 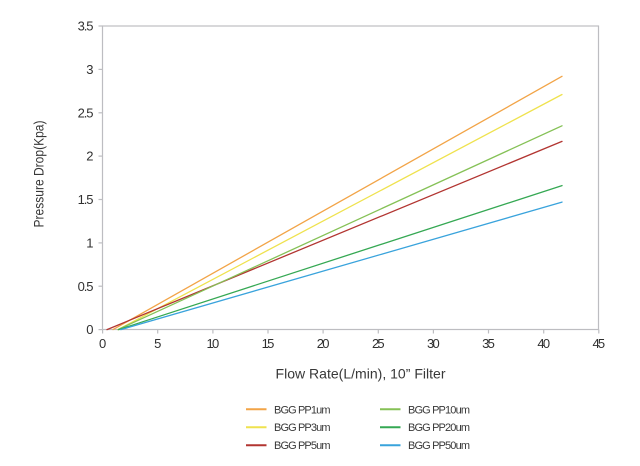 What do you see at coordinates (86, 199) in the screenshot?
I see `svg-text: 1.5` at bounding box center [86, 199].